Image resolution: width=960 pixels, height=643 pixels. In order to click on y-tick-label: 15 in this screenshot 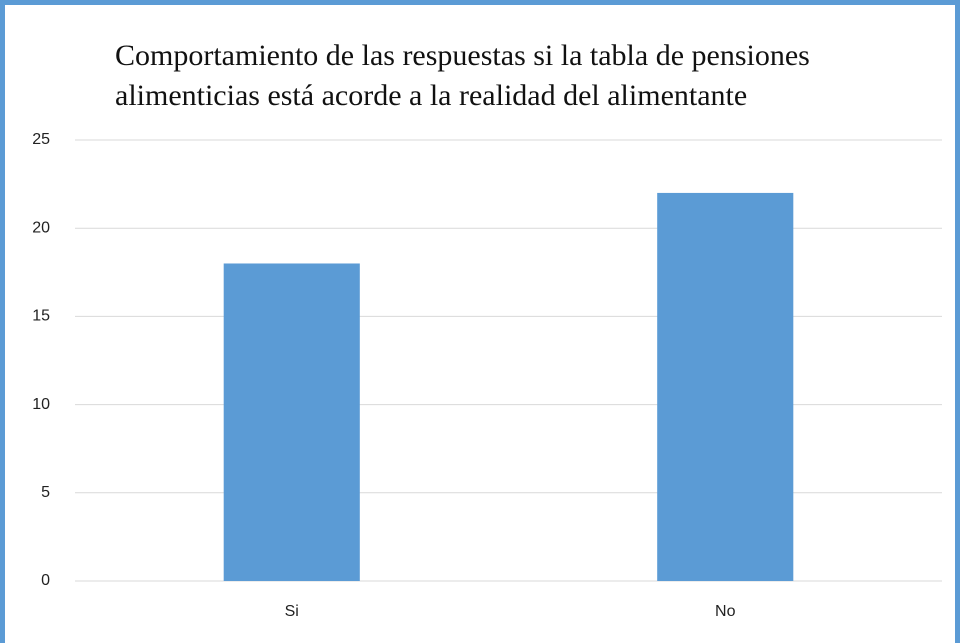, I will do `click(41, 316)`.